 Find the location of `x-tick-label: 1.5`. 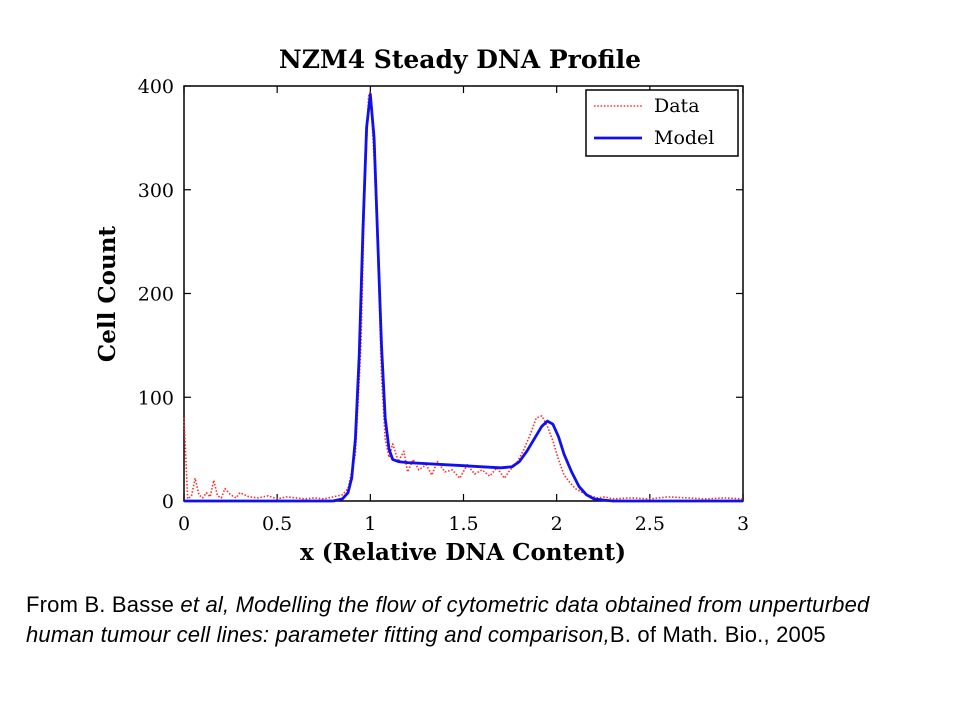

x-tick-label: 1.5 is located at coordinates (463, 524).